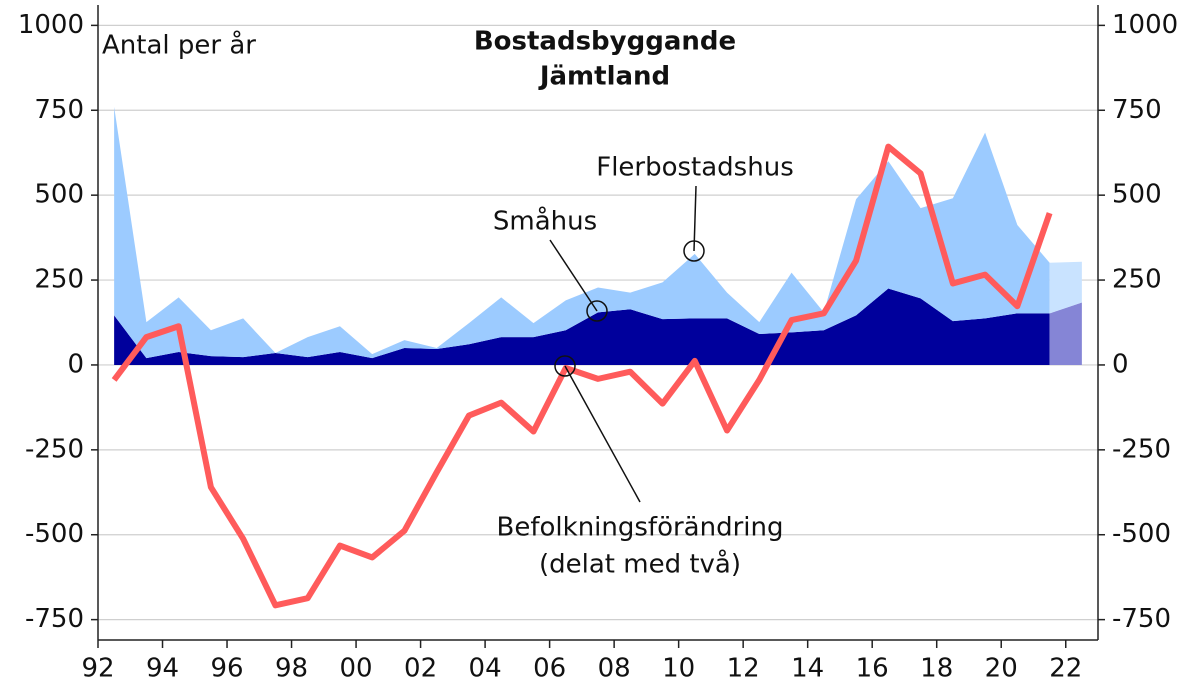  What do you see at coordinates (1137, 280) in the screenshot?
I see `y2-tick-label: 250` at bounding box center [1137, 280].